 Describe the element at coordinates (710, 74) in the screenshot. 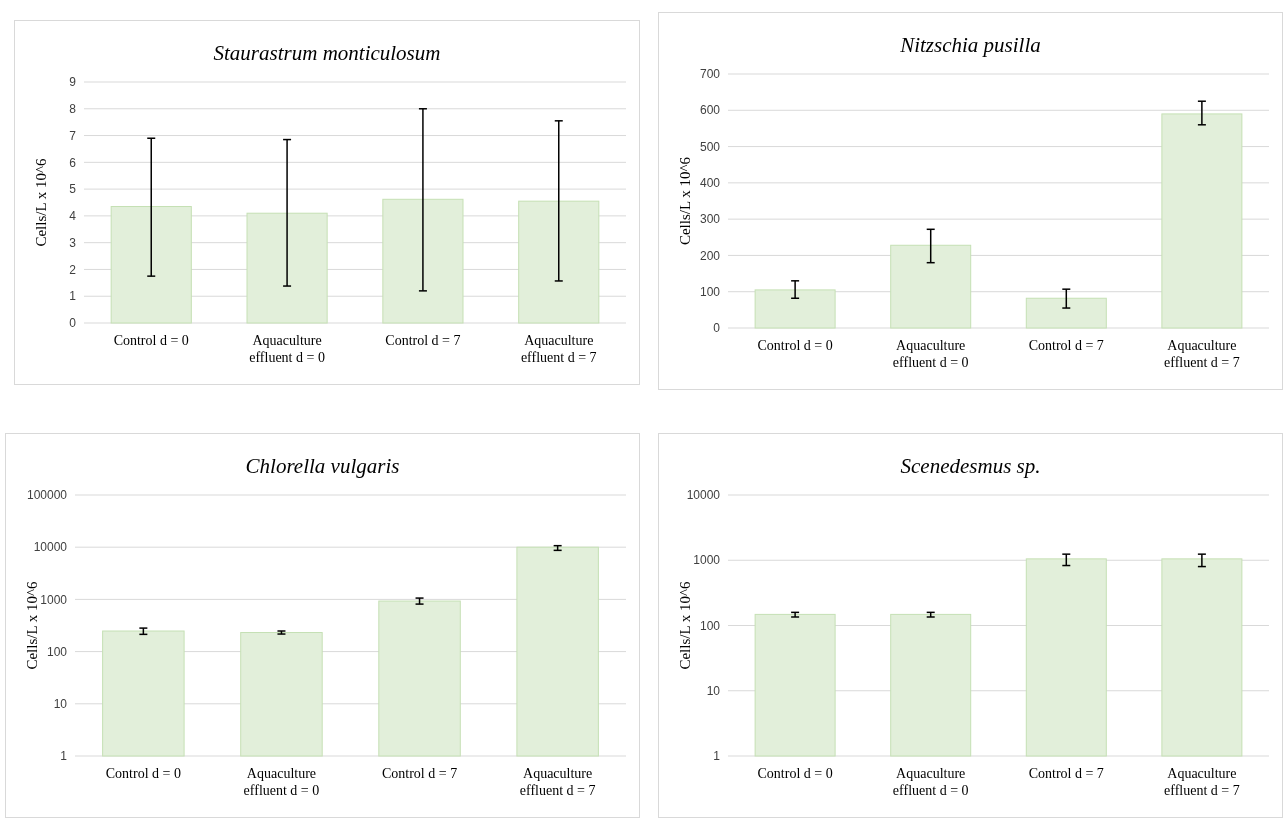

I see `y-tick-label: 700` at that location.